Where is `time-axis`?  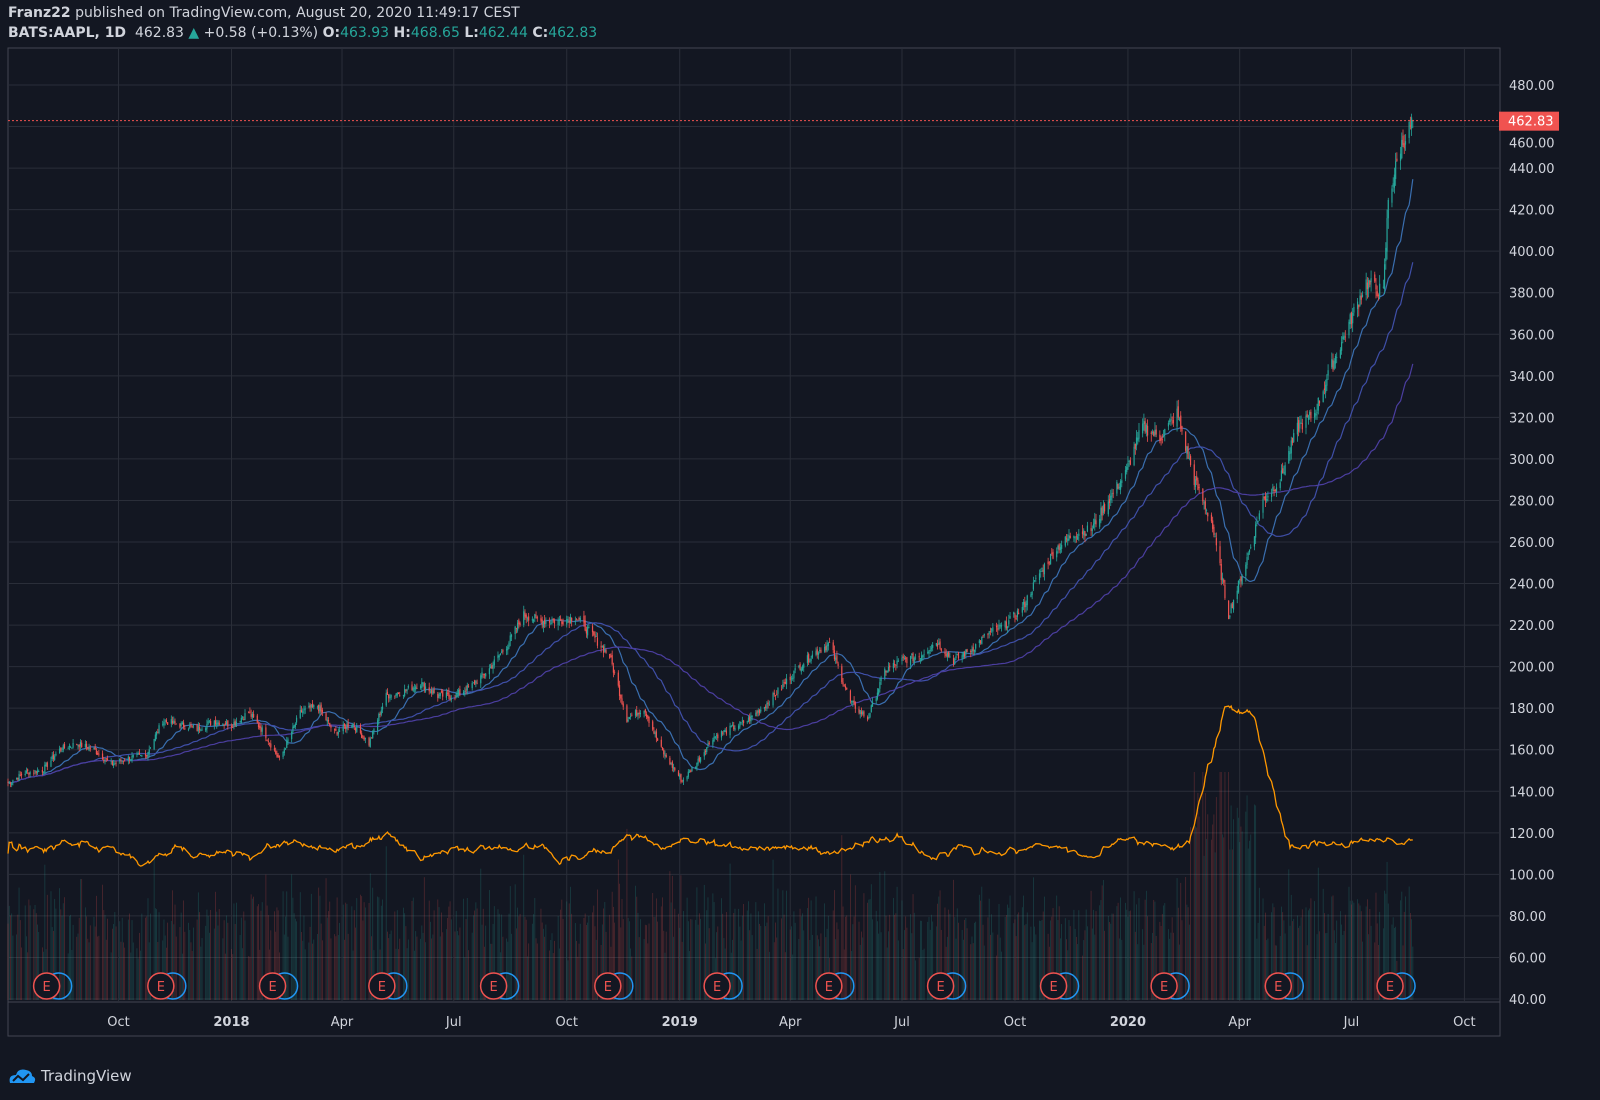 time-axis is located at coordinates (754, 1019).